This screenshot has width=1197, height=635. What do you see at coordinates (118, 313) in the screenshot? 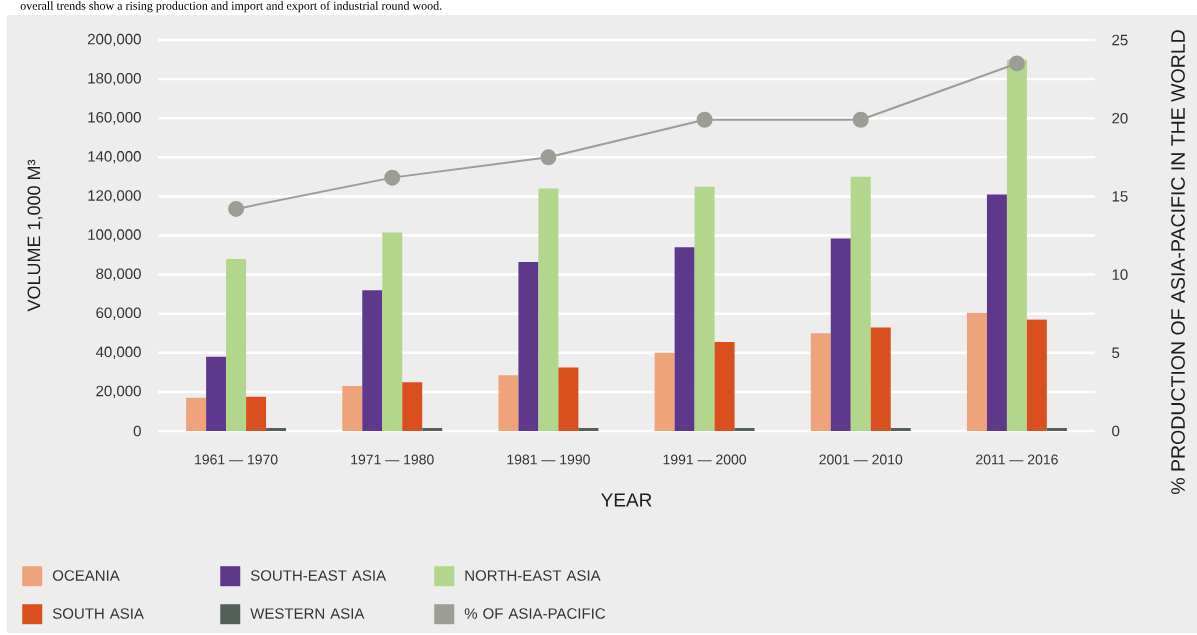
I see `y-tick-label: 60,000` at bounding box center [118, 313].